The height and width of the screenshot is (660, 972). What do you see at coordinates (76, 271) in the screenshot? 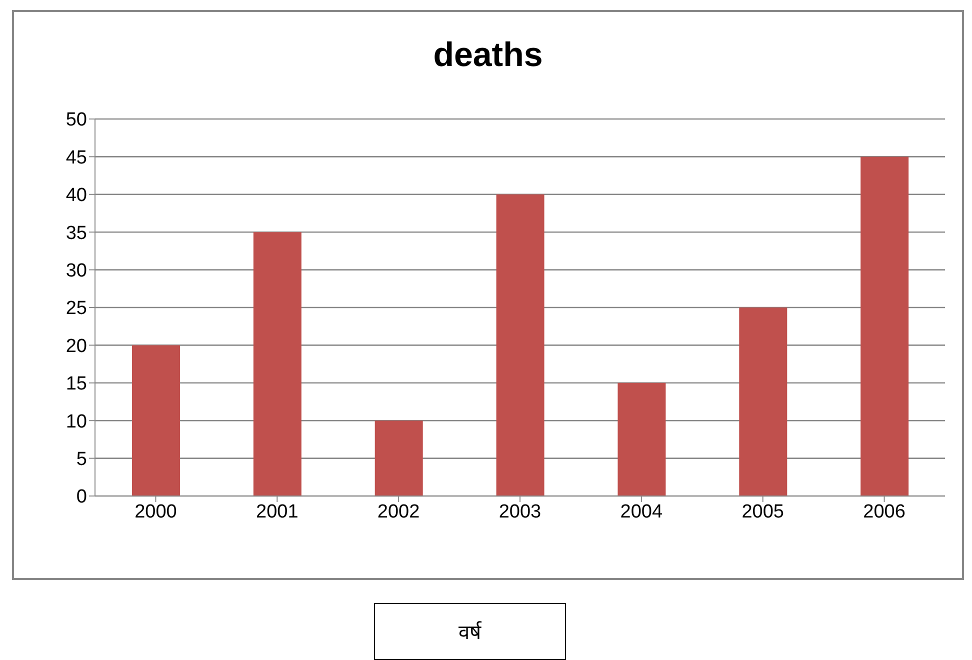
I see `y-tick-label: 30` at bounding box center [76, 271].